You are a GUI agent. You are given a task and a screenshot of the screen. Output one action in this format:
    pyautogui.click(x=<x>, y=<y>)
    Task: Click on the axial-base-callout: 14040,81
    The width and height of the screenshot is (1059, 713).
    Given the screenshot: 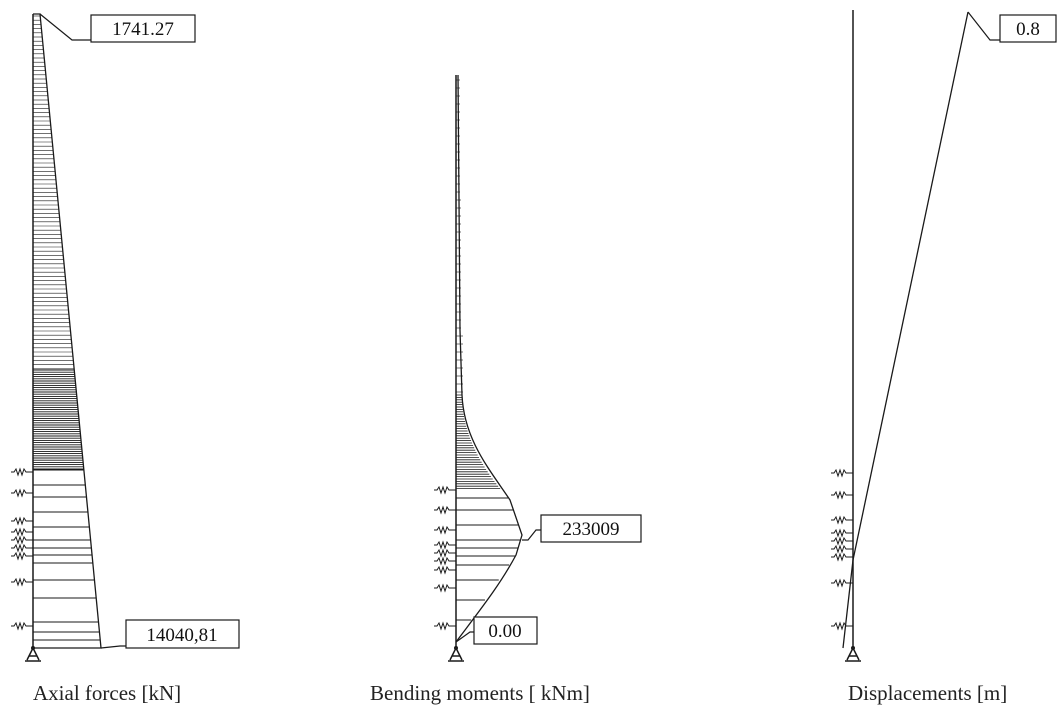 What is the action you would take?
    pyautogui.click(x=170, y=634)
    